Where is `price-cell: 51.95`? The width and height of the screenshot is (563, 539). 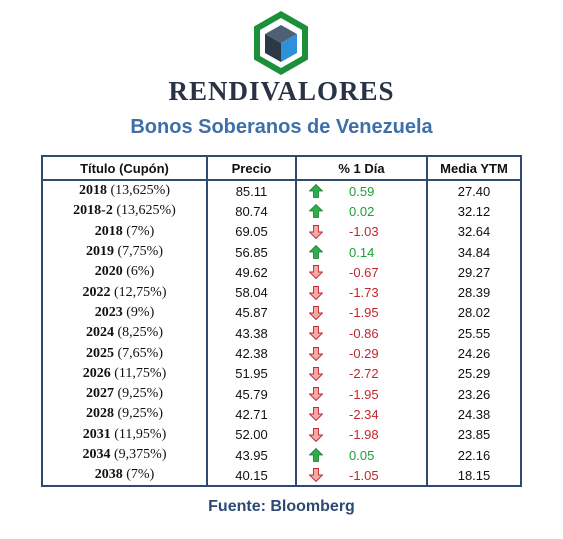
price-cell: 51.95 is located at coordinates (251, 373).